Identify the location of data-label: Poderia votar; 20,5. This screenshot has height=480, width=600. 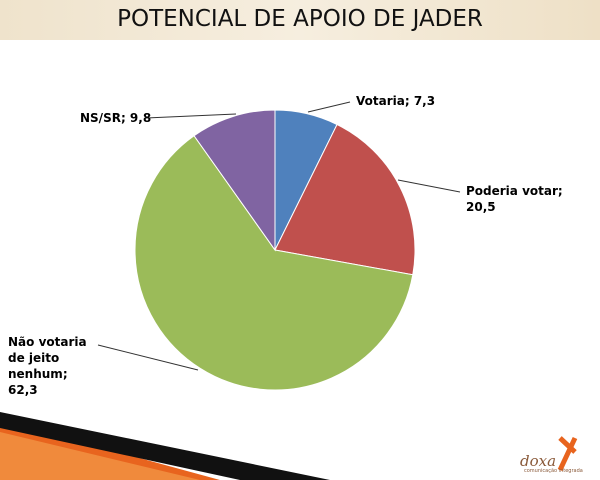
(514, 199).